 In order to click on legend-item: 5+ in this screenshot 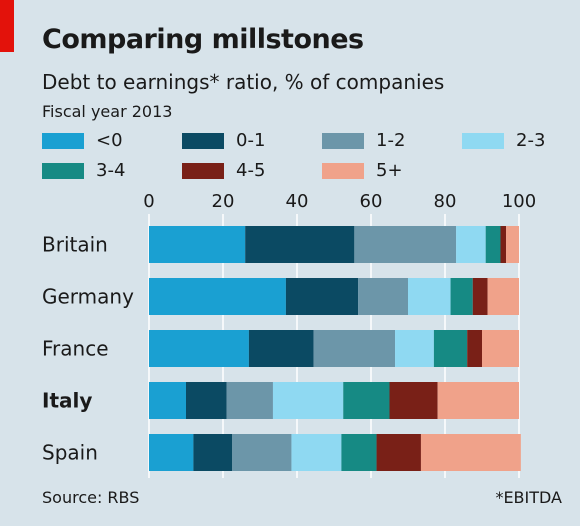, I will do `click(362, 170)`.